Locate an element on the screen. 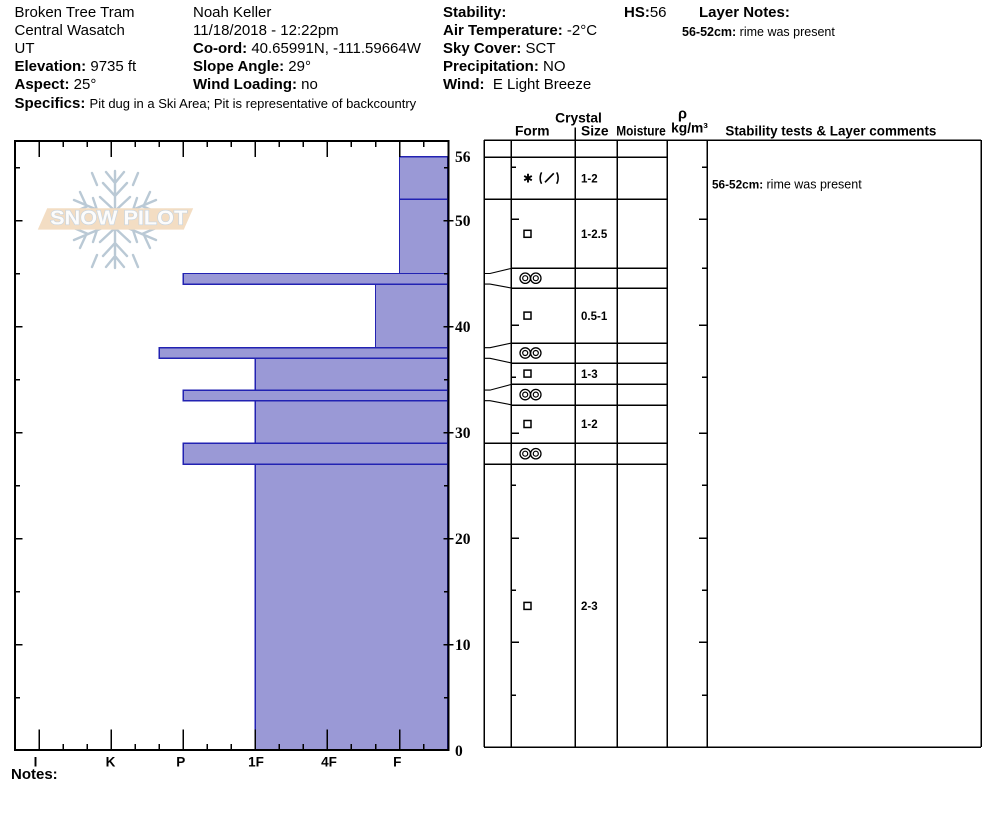 This screenshot has height=840, width=994. svg-text: 2-3 is located at coordinates (589, 607).